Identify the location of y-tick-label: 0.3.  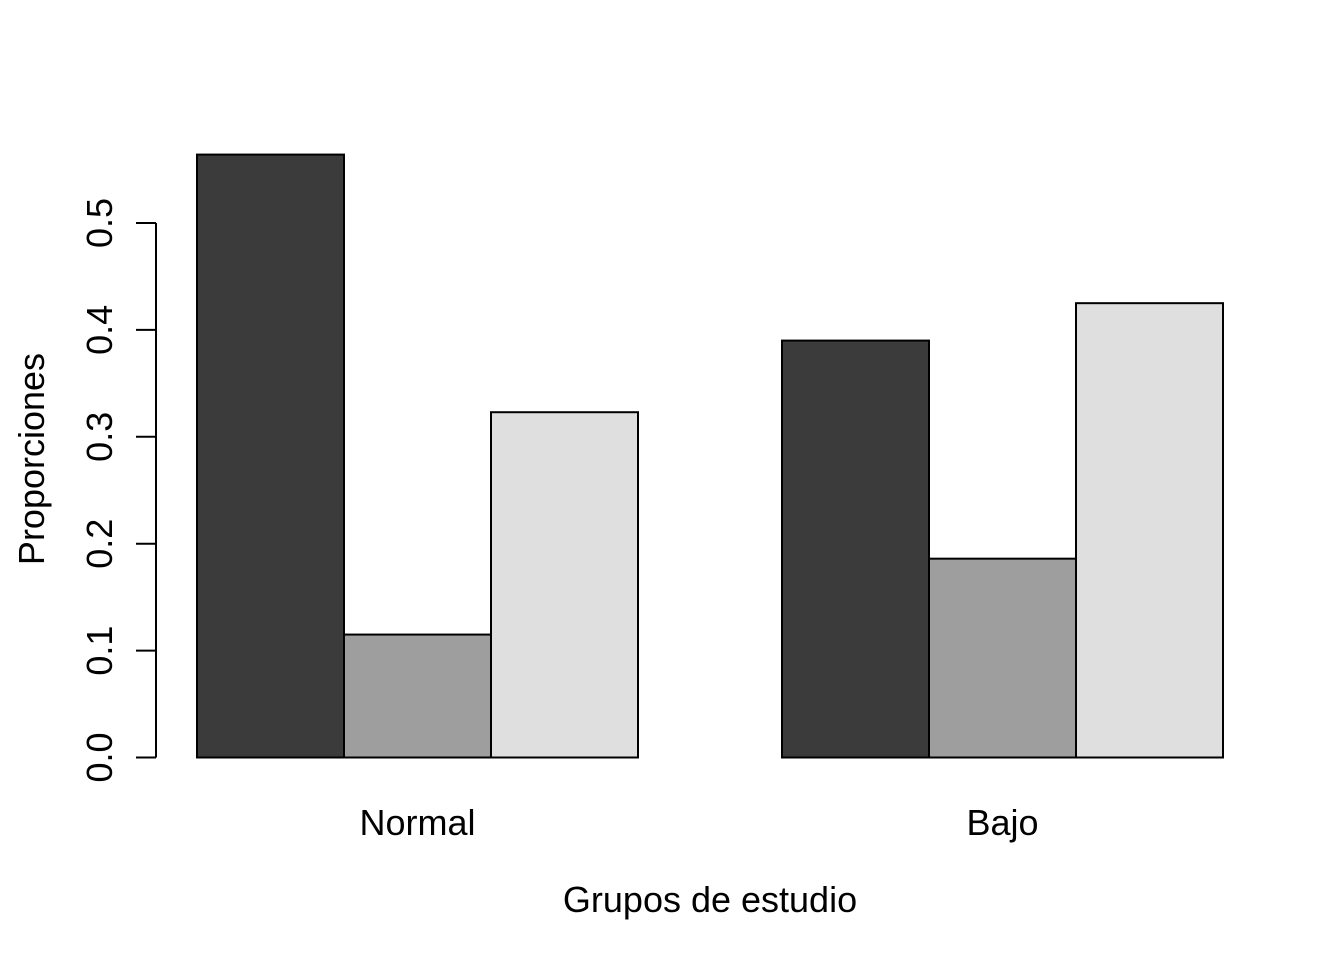
(99, 437).